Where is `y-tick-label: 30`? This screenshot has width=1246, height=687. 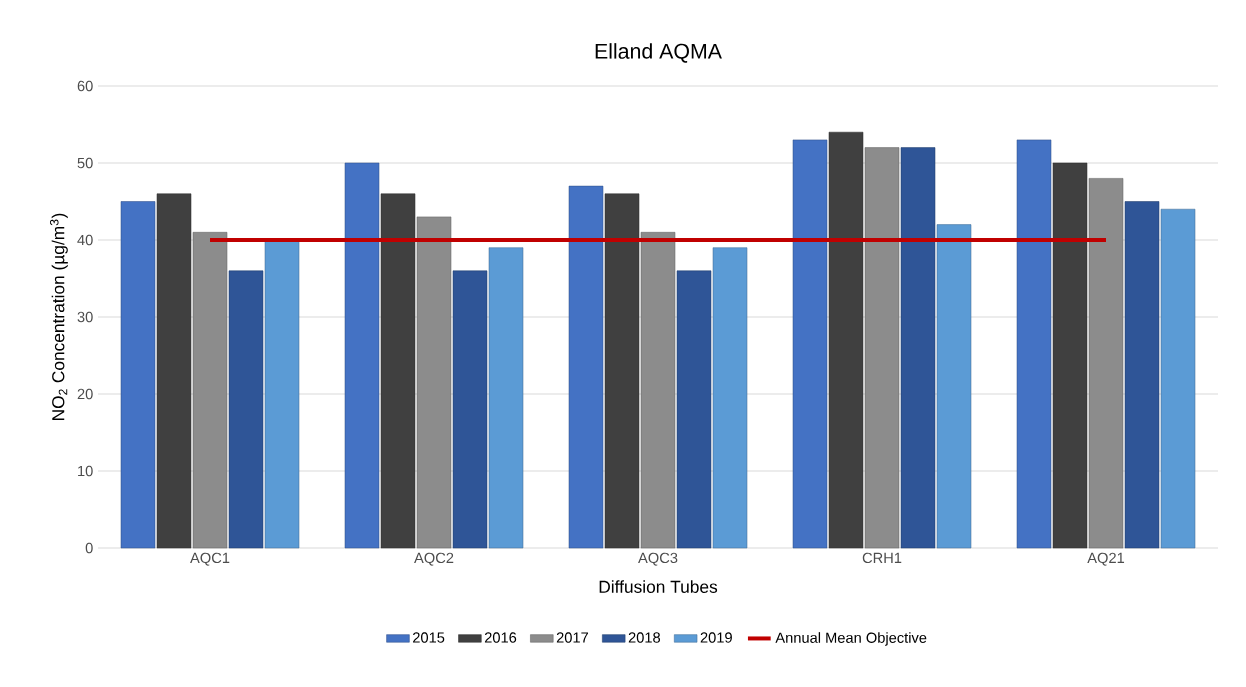
y-tick-label: 30 is located at coordinates (85, 317).